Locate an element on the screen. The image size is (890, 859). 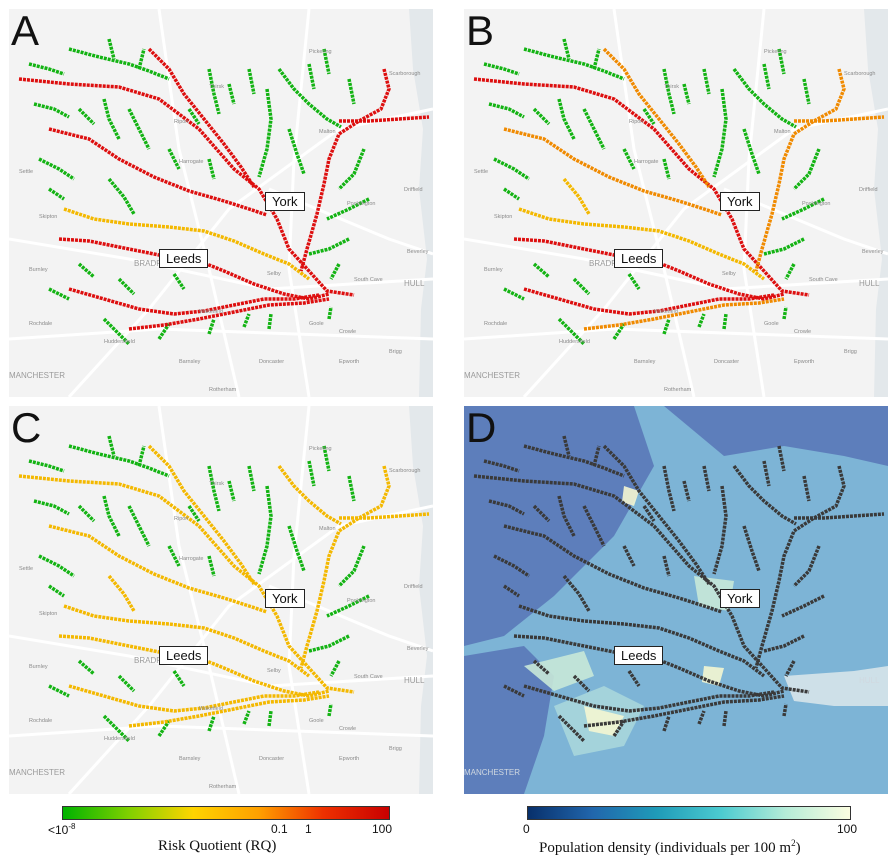
place-label-doncaster: Doncaster is located at coordinates (272, 759).